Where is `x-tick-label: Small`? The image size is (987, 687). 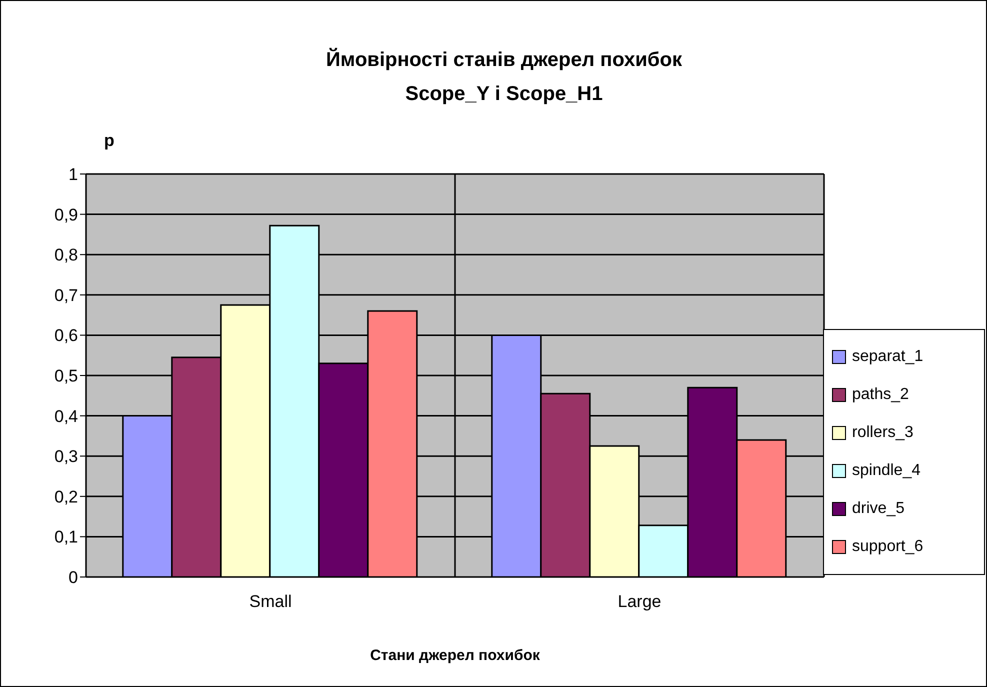 x-tick-label: Small is located at coordinates (270, 602).